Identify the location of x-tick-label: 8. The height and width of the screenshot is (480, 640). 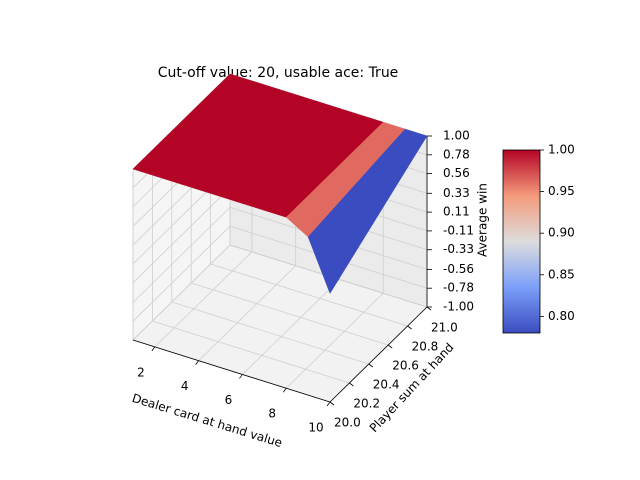
(272, 414).